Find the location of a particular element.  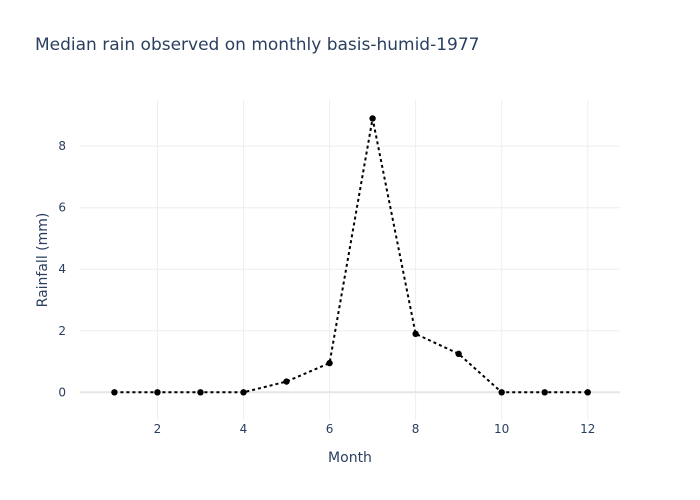

y-tick-label: 8 is located at coordinates (62, 146).